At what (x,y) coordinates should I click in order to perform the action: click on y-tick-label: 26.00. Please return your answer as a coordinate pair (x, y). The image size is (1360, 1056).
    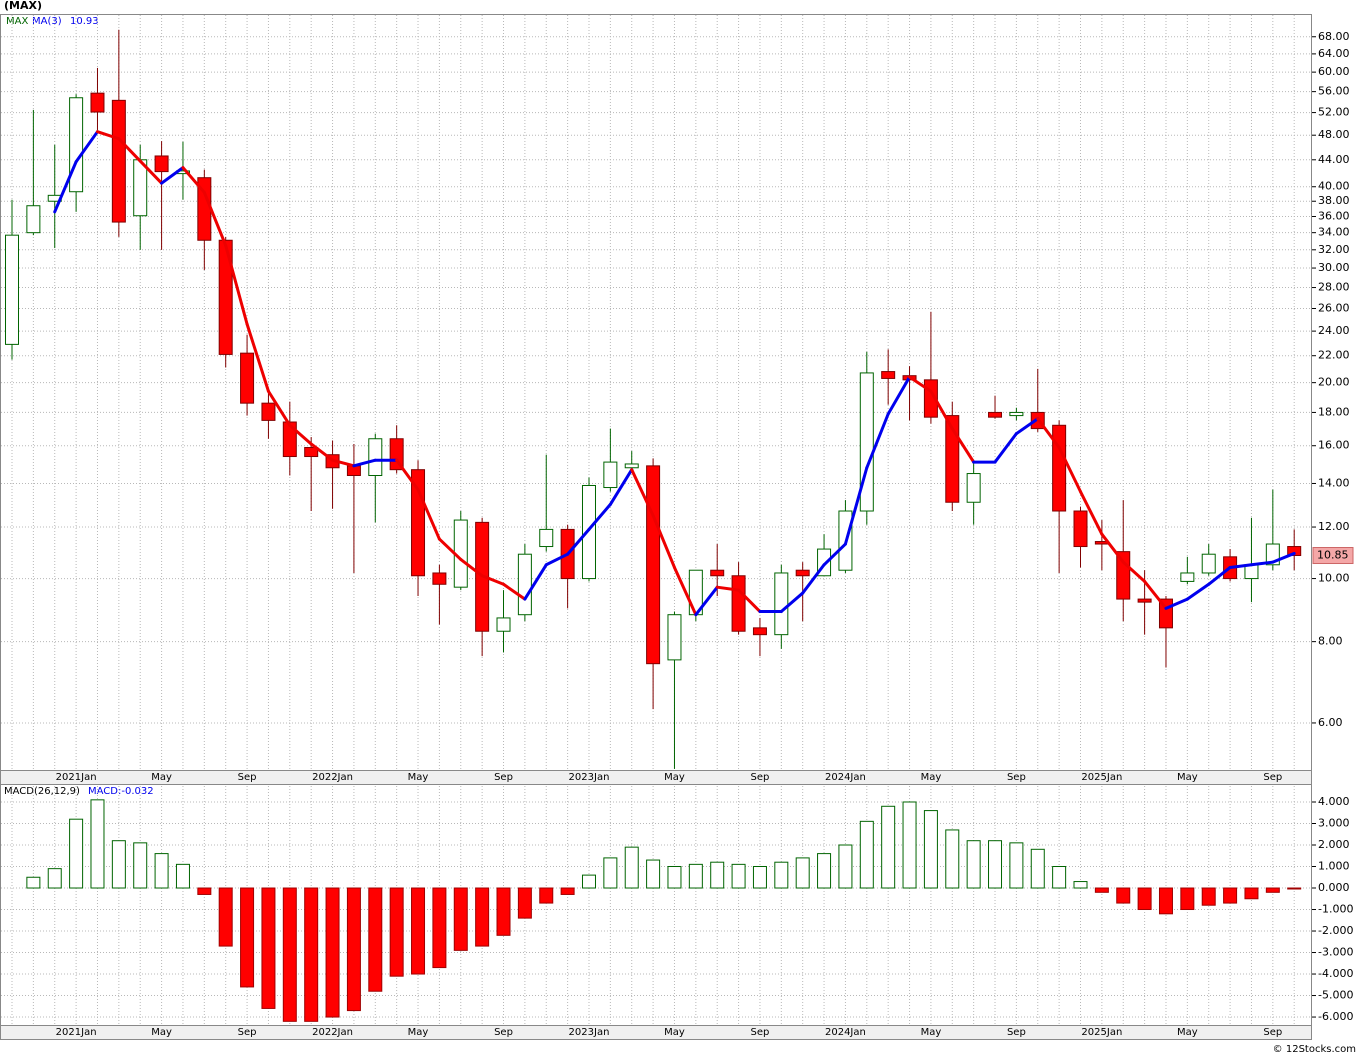
    Looking at the image, I should click on (1334, 307).